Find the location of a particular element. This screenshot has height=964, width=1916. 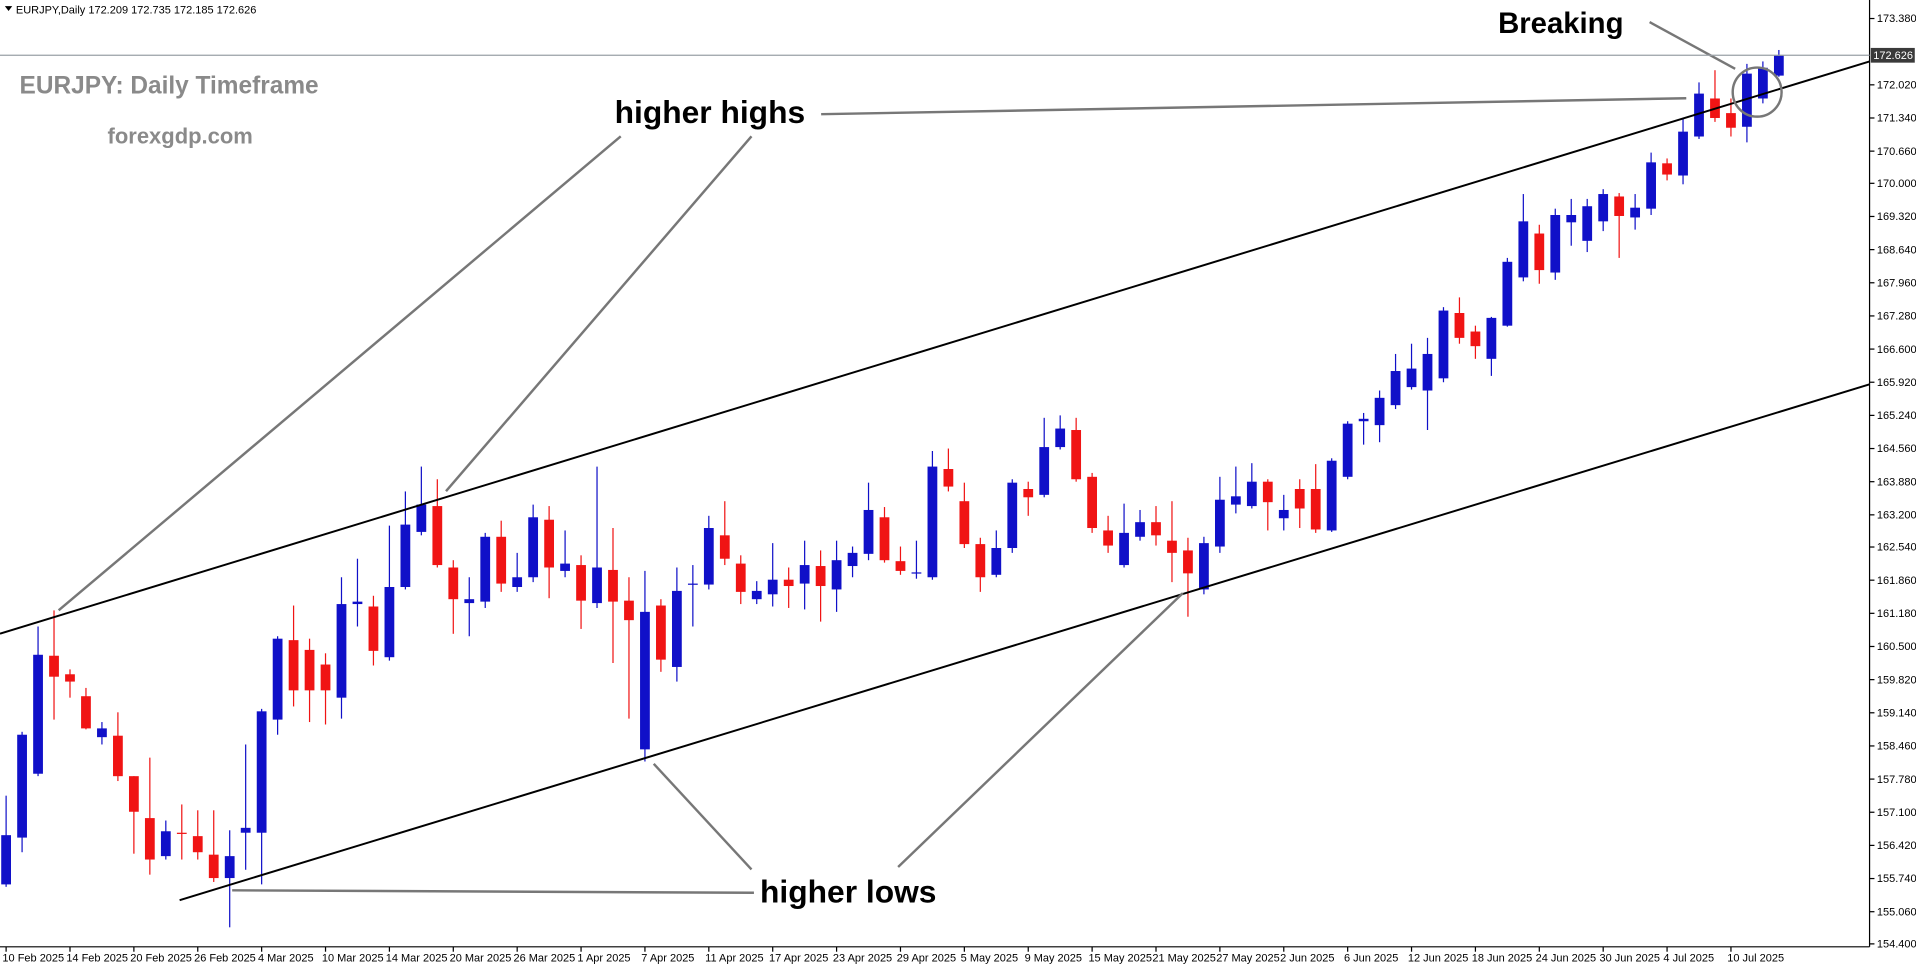

y-tick-label: 167.280 is located at coordinates (1896, 317).